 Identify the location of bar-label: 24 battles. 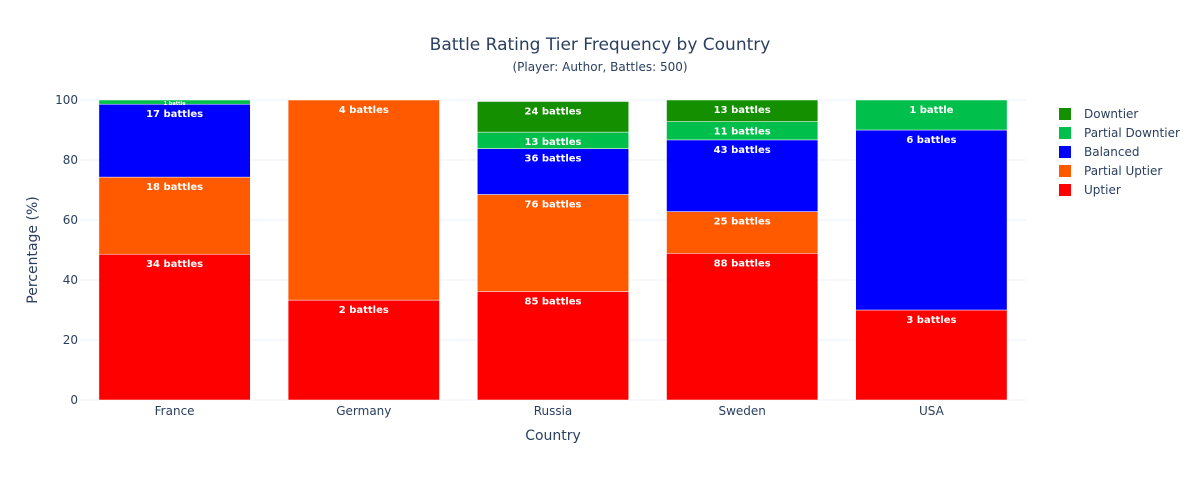
(552, 112).